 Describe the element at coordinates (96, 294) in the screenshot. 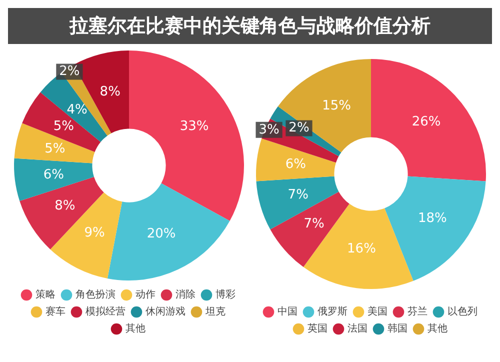

I see `legend-label: 角色扮演` at that location.